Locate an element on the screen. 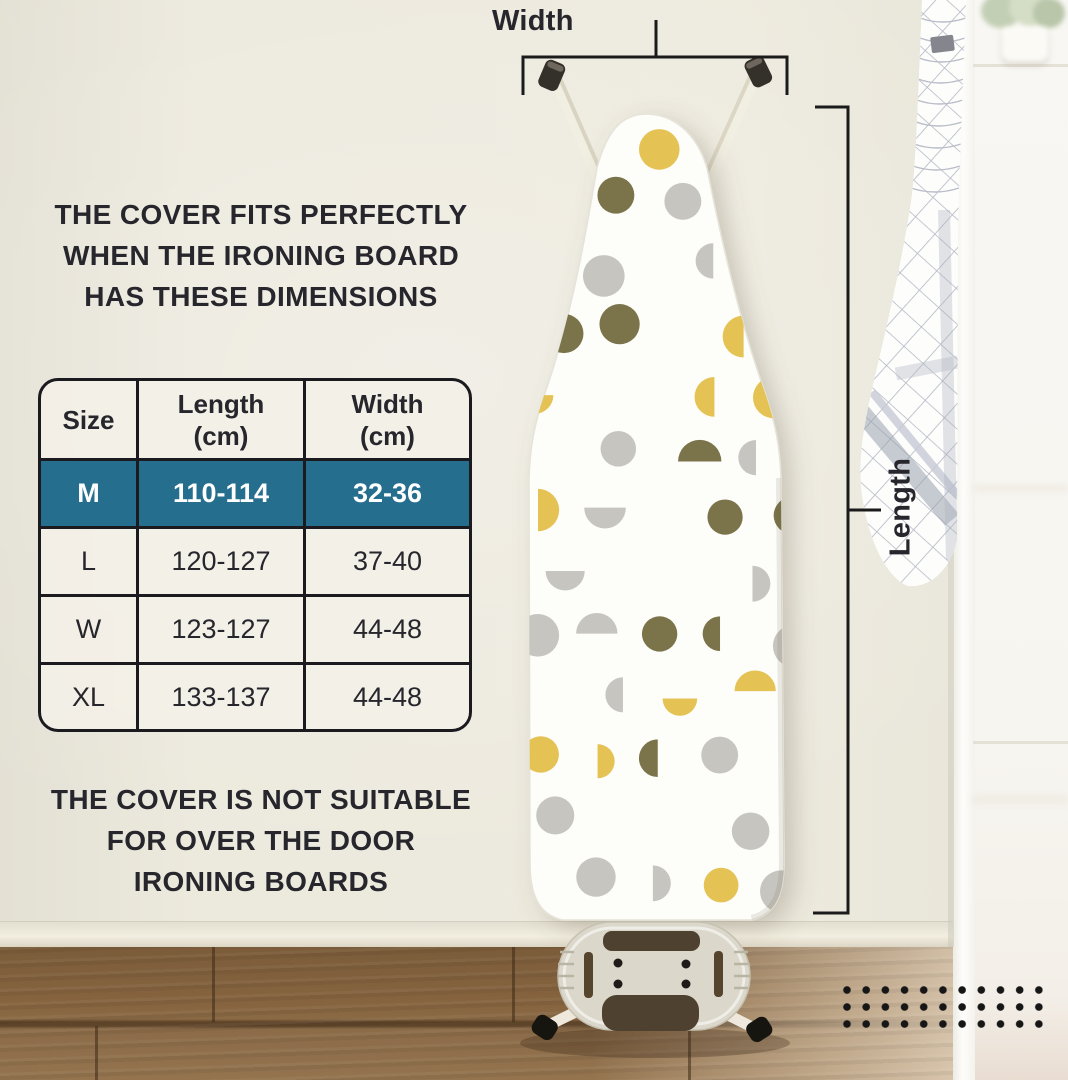 This screenshot has height=1080, width=1068. header-label: Width is located at coordinates (387, 403).